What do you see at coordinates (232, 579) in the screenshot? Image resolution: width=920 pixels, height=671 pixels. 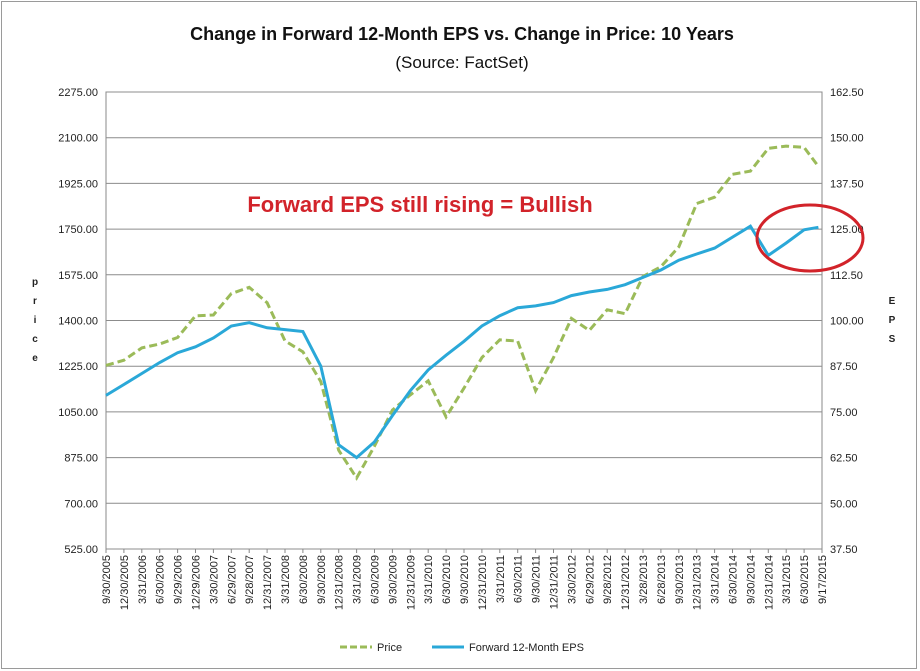 I see `x-tick-label: 6/29/2007` at bounding box center [232, 579].